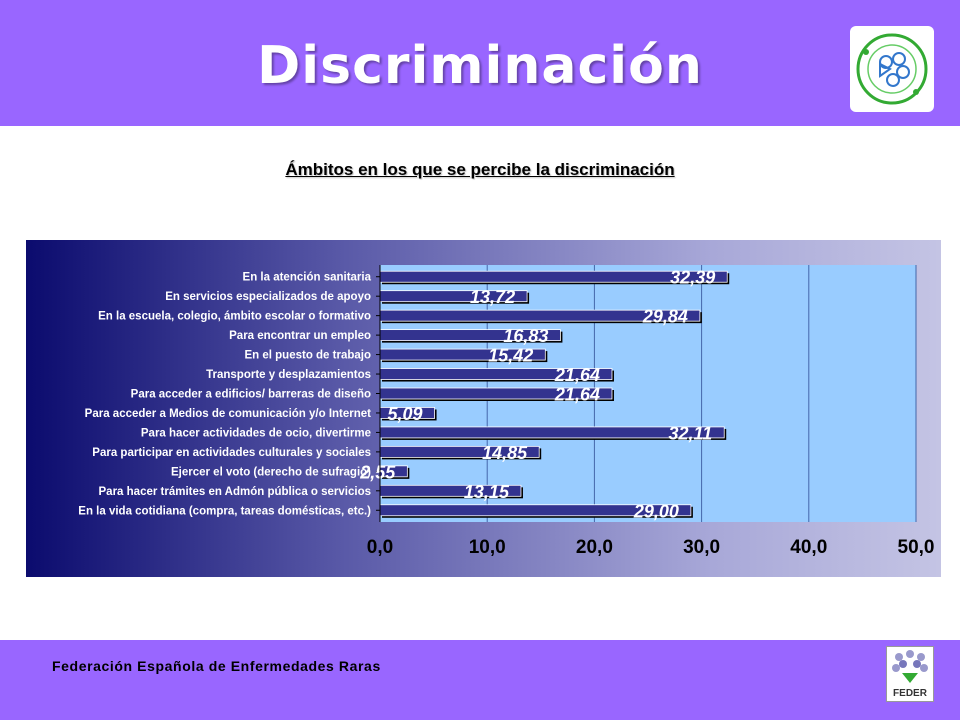 The height and width of the screenshot is (720, 960). I want to click on value-label: 32,39, so click(692, 278).